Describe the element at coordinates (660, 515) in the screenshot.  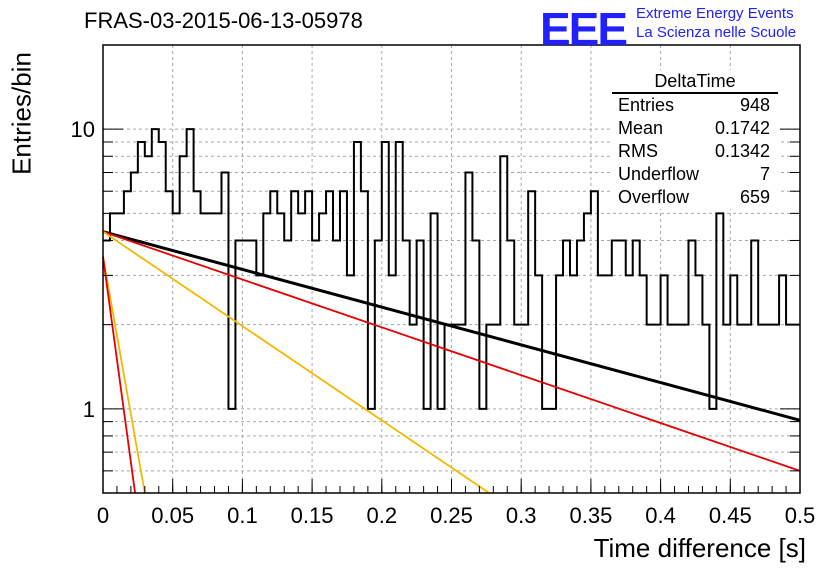
I see `x-tick-label: 0.4` at that location.